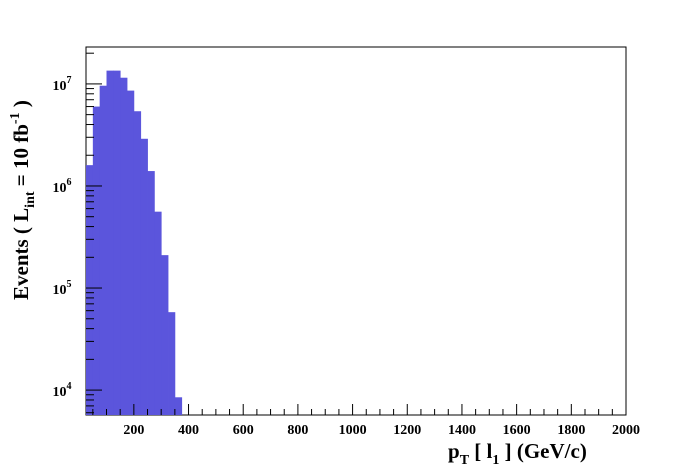  What do you see at coordinates (297, 430) in the screenshot?
I see `x-tick-label: 800` at bounding box center [297, 430].